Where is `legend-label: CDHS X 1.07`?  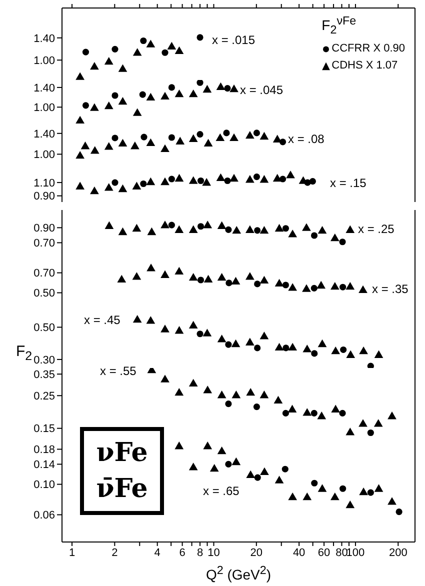
legend-label: CDHS X 1.07 is located at coordinates (365, 66).